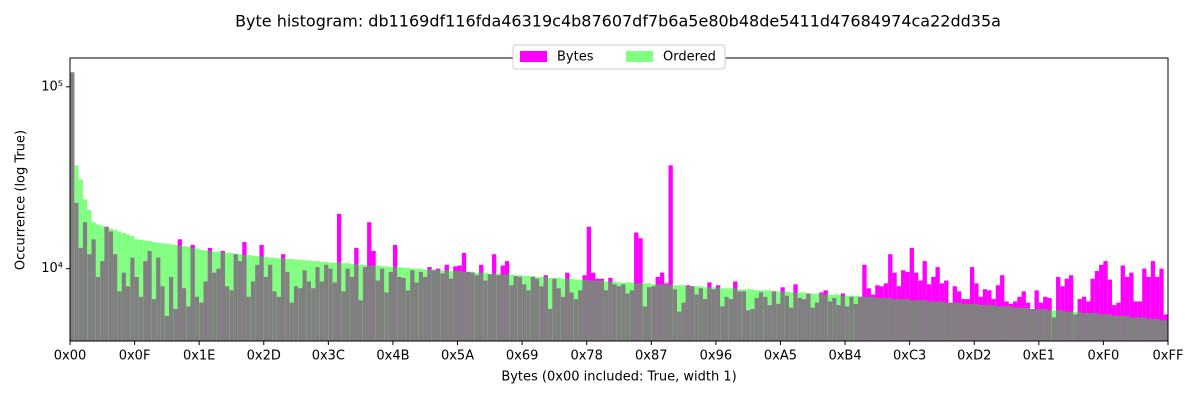 The height and width of the screenshot is (400, 1200). Describe the element at coordinates (909, 356) in the screenshot. I see `x-tick-label: 0xC3` at that location.